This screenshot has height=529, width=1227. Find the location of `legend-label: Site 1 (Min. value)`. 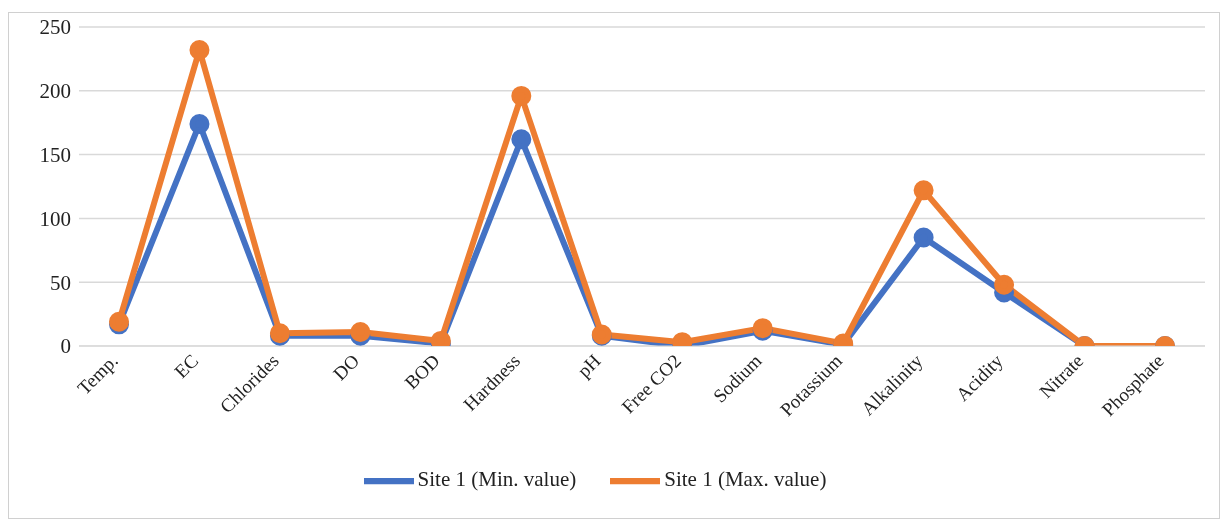

legend-label: Site 1 (Min. value) is located at coordinates (497, 478).